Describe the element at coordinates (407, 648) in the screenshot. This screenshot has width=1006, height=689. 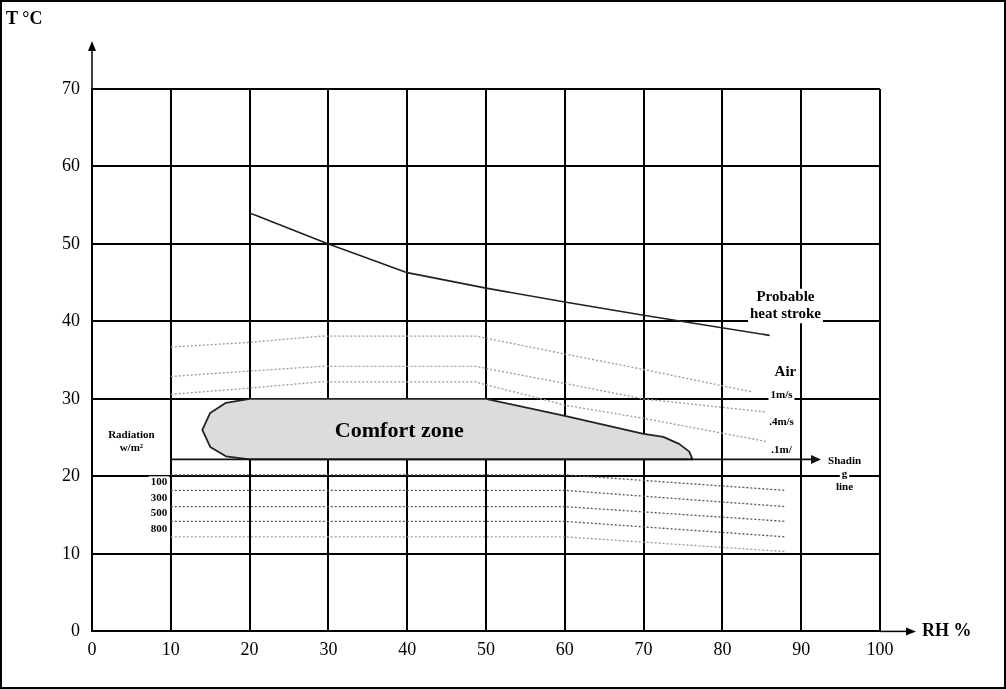
I see `x-tick-label: 40` at that location.